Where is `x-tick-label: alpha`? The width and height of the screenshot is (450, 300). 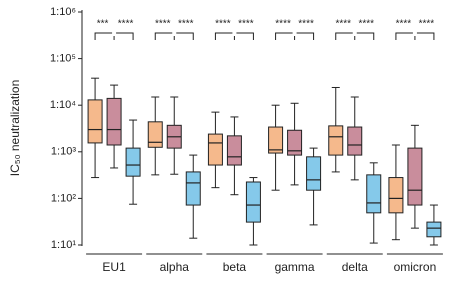 x-tick-label: alpha is located at coordinates (175, 267).